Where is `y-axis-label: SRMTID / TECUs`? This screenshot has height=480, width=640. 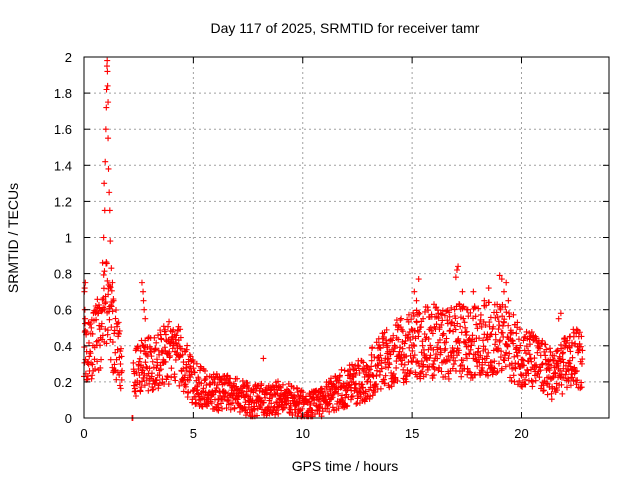 y-axis-label: SRMTID / TECUs is located at coordinates (13, 238).